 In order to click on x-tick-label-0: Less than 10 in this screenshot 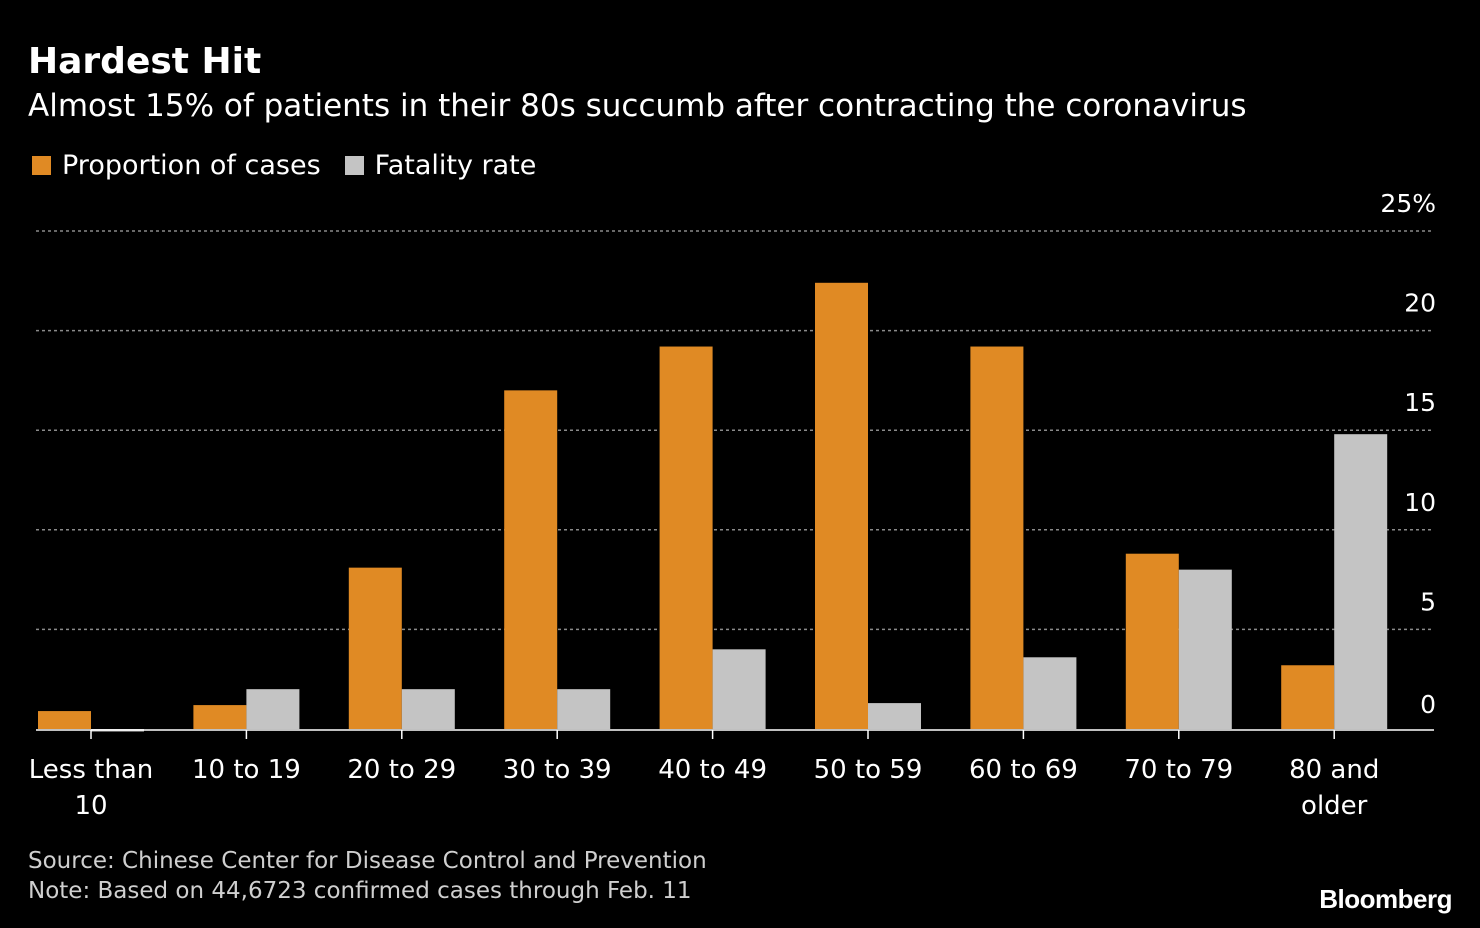, I will do `click(91, 788)`.